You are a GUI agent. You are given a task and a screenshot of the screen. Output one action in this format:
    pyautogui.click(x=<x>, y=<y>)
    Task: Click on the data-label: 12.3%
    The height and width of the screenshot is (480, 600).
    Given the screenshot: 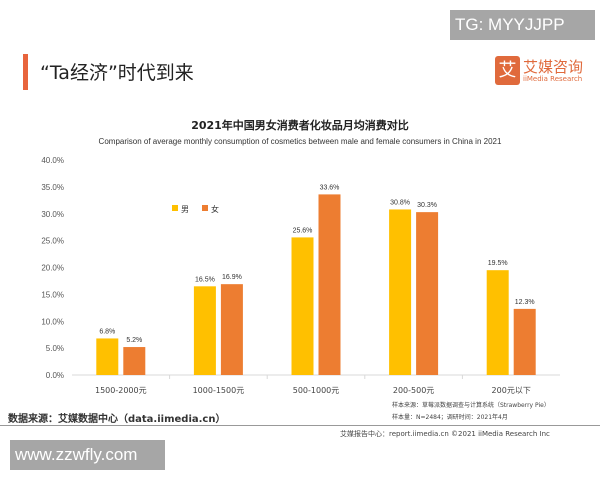 What is the action you would take?
    pyautogui.click(x=525, y=302)
    